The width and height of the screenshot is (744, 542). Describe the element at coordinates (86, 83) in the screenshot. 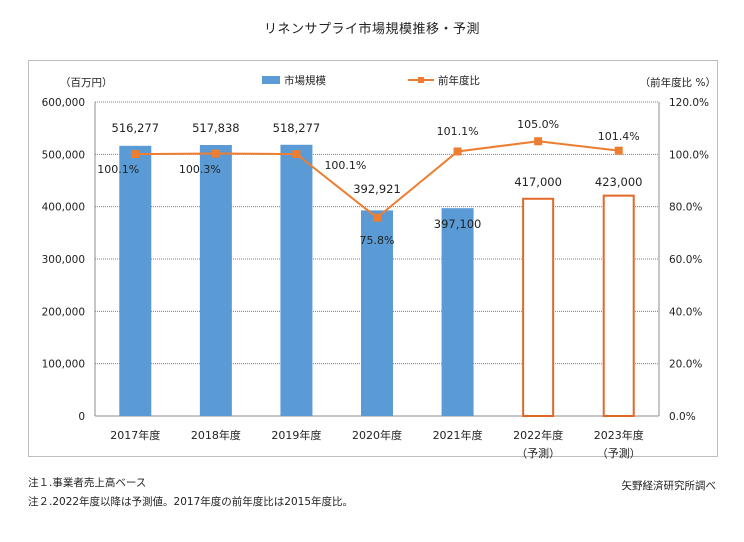

I see `left-axis-unit: （百万円）` at that location.